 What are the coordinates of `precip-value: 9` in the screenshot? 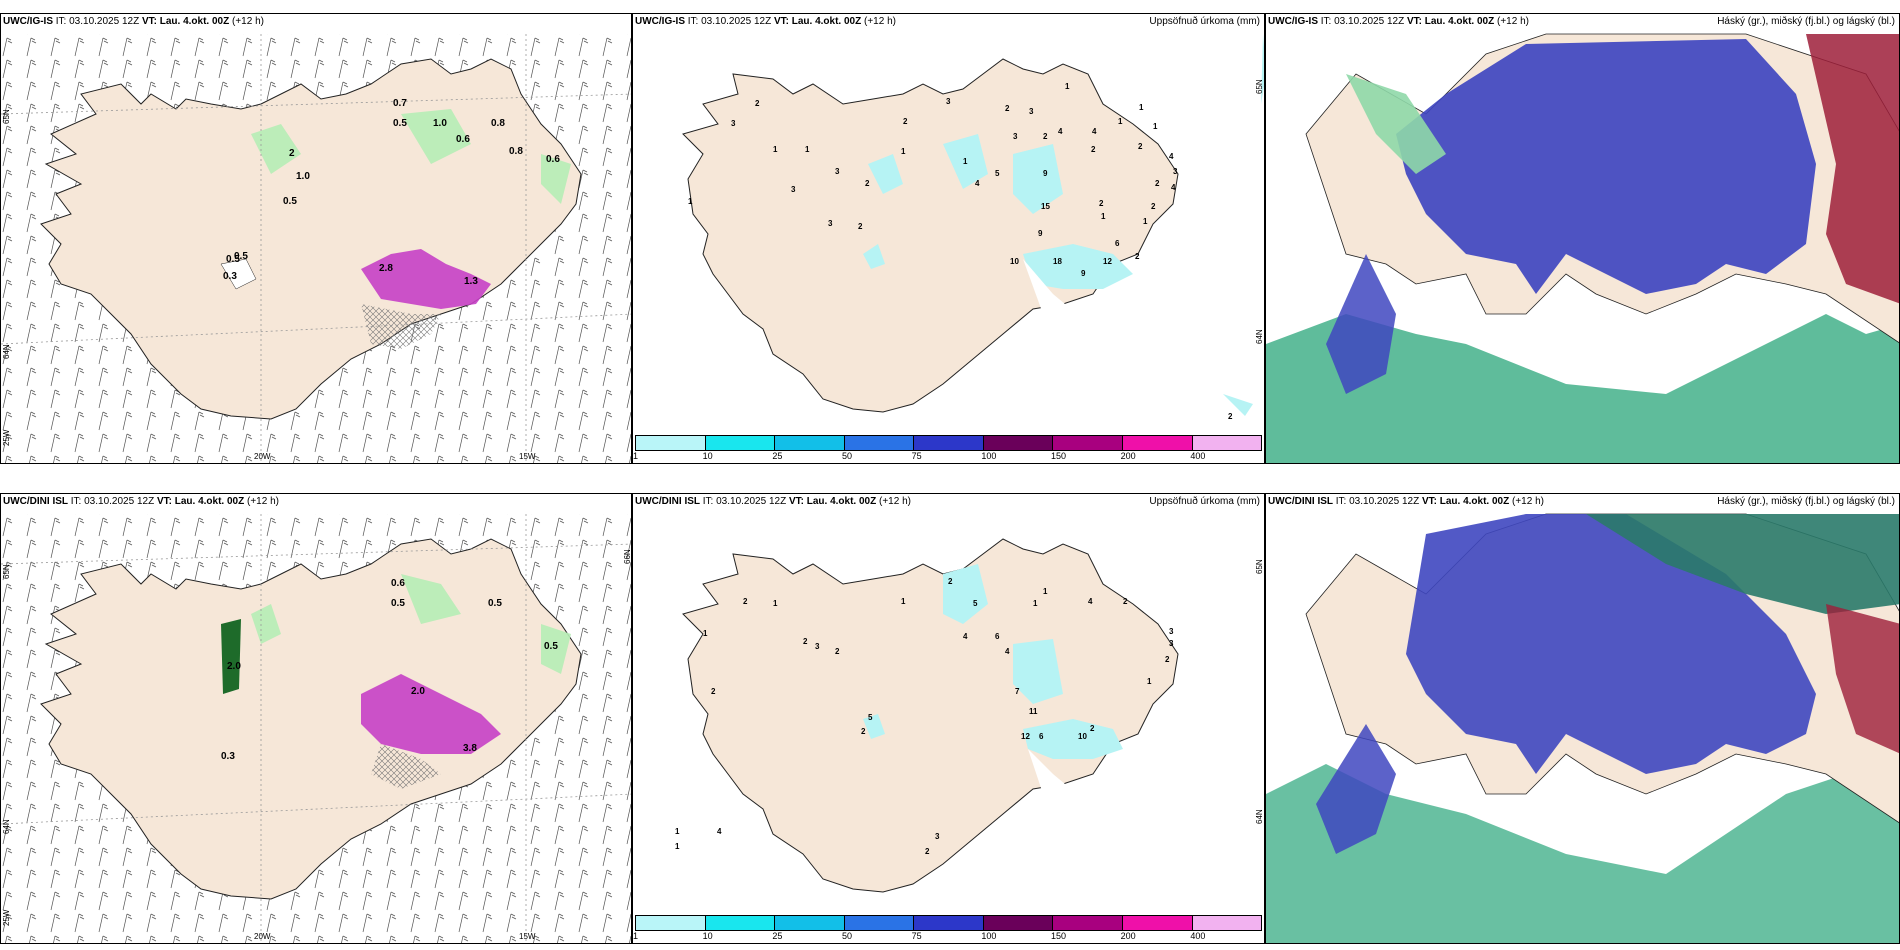 It's located at (1045, 173).